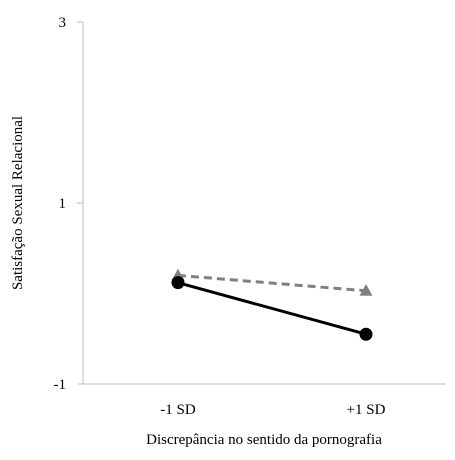  I want to click on x-tick-label: +1 SD, so click(366, 410).